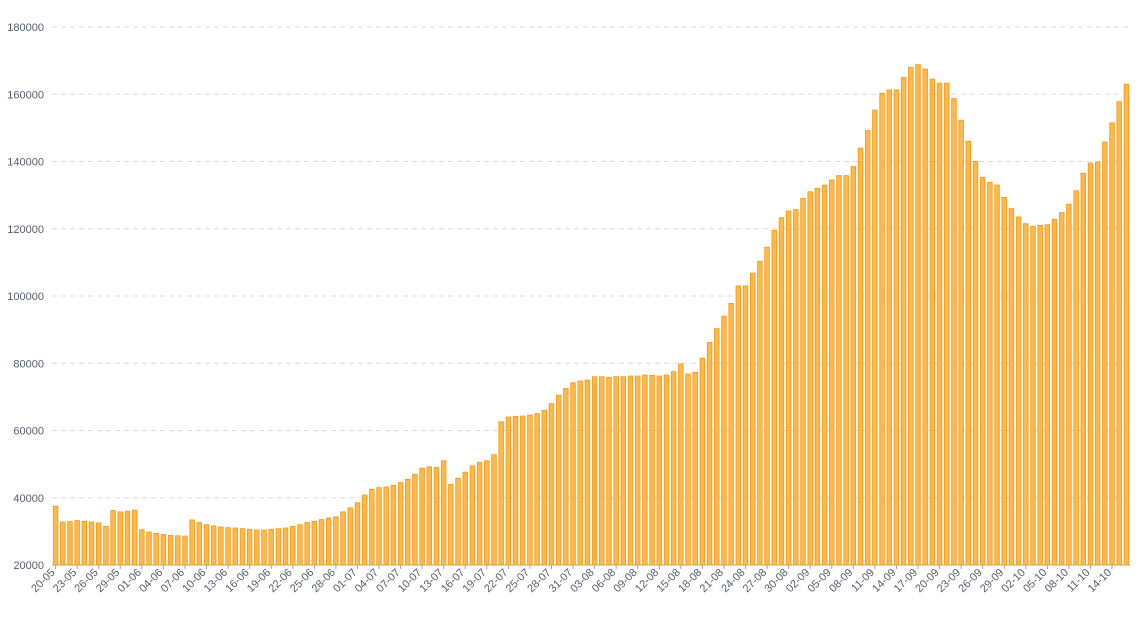  Describe the element at coordinates (367, 581) in the screenshot. I see `x-tick-label: 04-07` at that location.